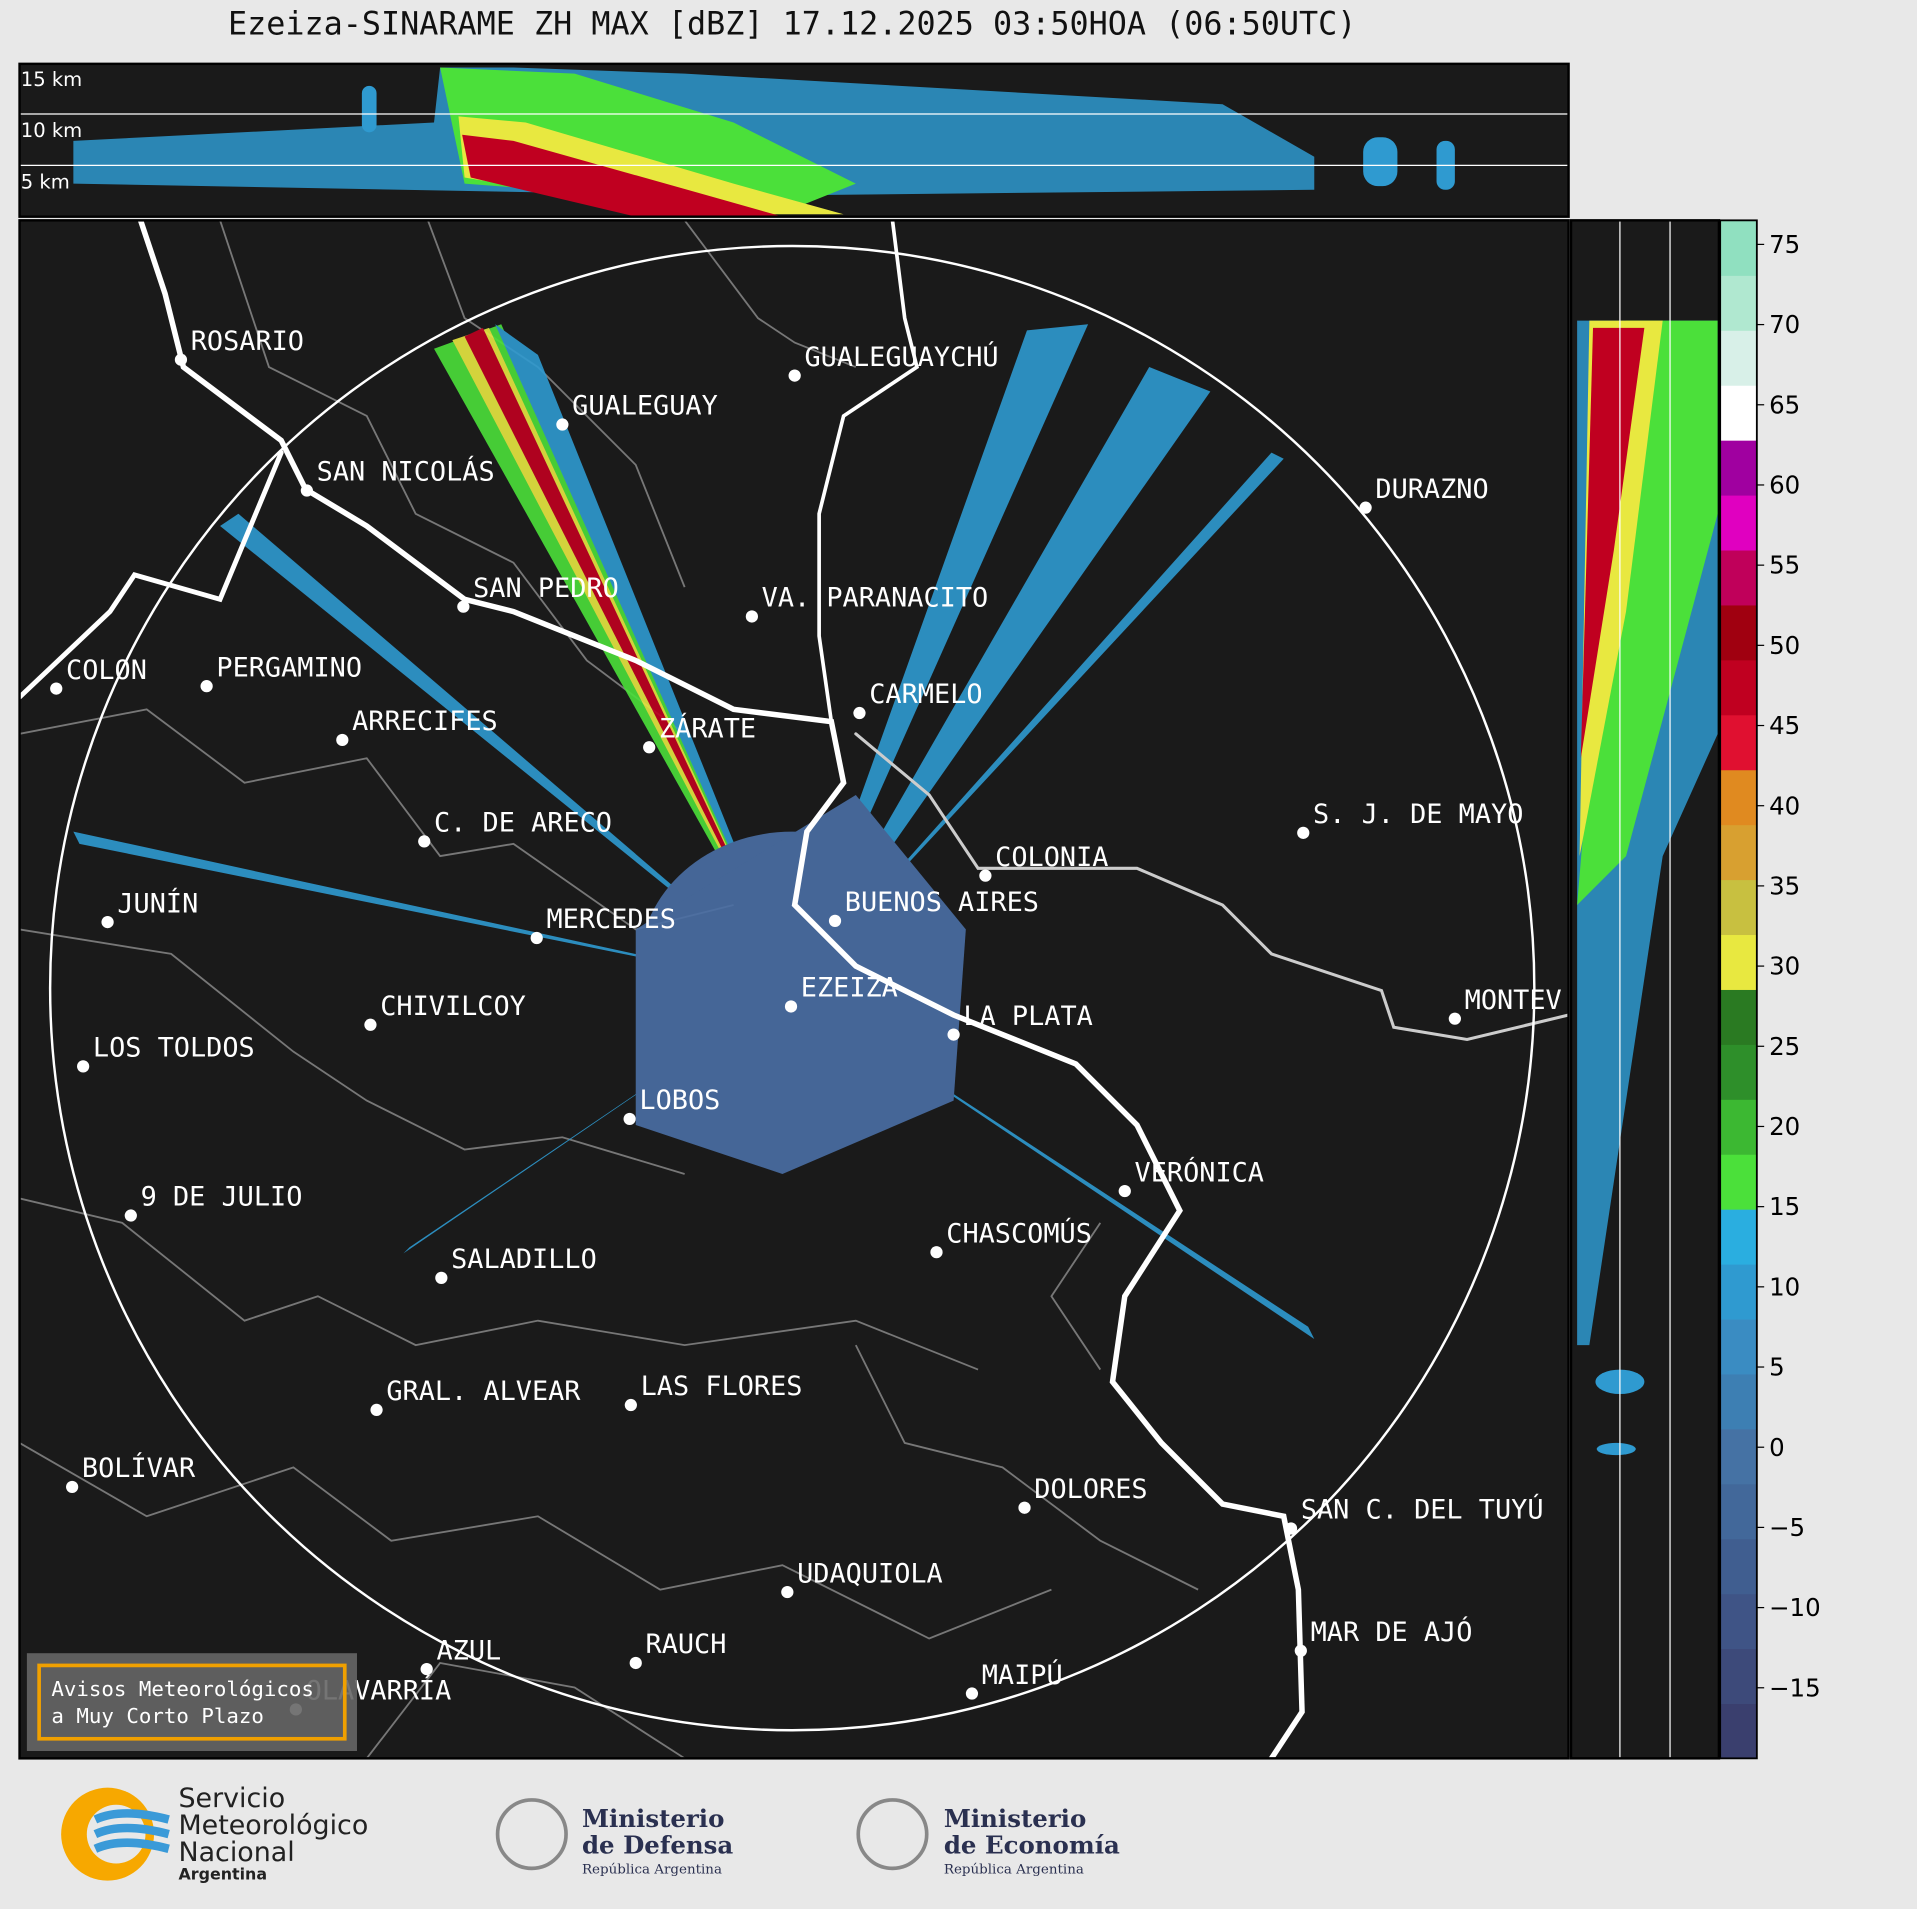 The width and height of the screenshot is (1917, 1909). Describe the element at coordinates (289, 667) in the screenshot. I see `city-label: PERGAMINO` at that location.